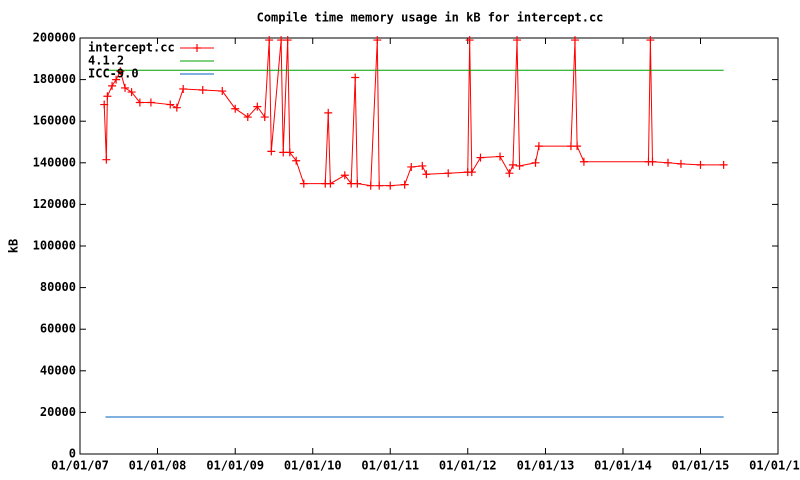 The image size is (800, 480). I want to click on legend-label: ICC-9.0, so click(113, 74).